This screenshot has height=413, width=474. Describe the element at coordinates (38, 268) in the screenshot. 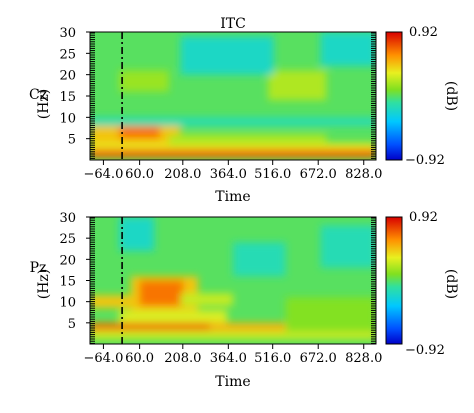

I see `channel-label: Pz` at that location.